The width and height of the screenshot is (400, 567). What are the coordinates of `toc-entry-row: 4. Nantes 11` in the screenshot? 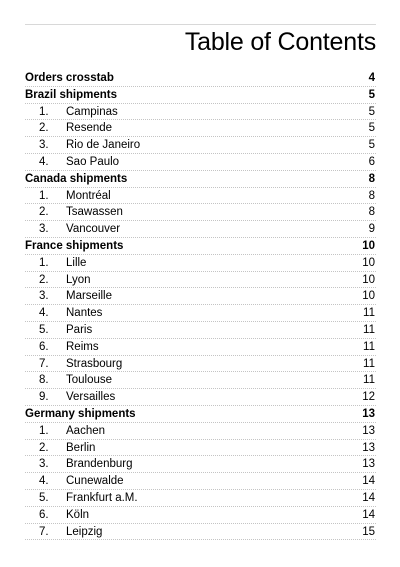 It's located at (200, 313).